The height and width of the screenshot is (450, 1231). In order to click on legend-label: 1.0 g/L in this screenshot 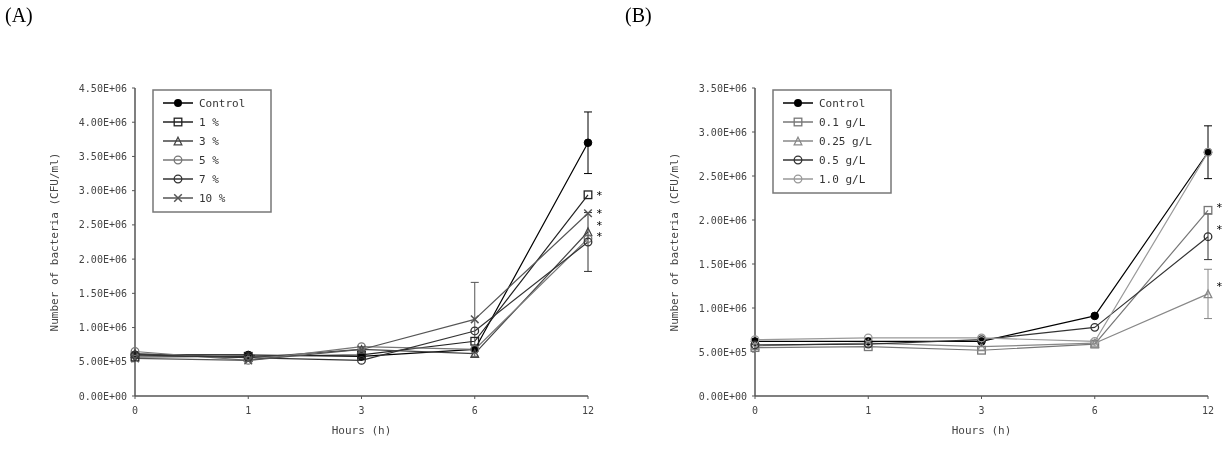, I will do `click(842, 179)`.